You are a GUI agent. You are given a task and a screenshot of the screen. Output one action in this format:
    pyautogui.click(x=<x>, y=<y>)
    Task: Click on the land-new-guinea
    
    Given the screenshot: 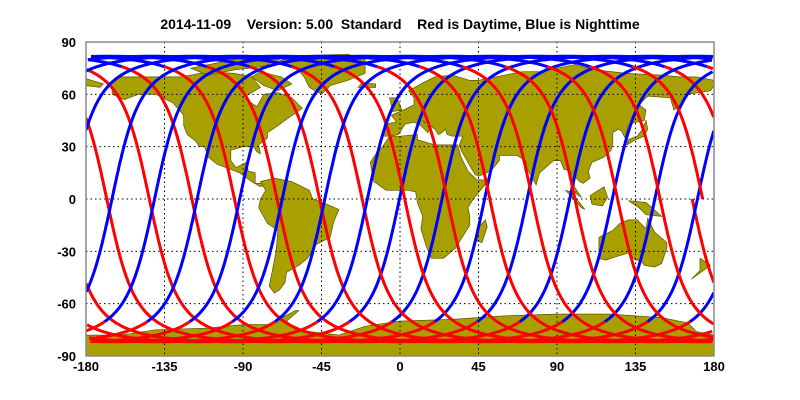 What is the action you would take?
    pyautogui.click(x=645, y=208)
    